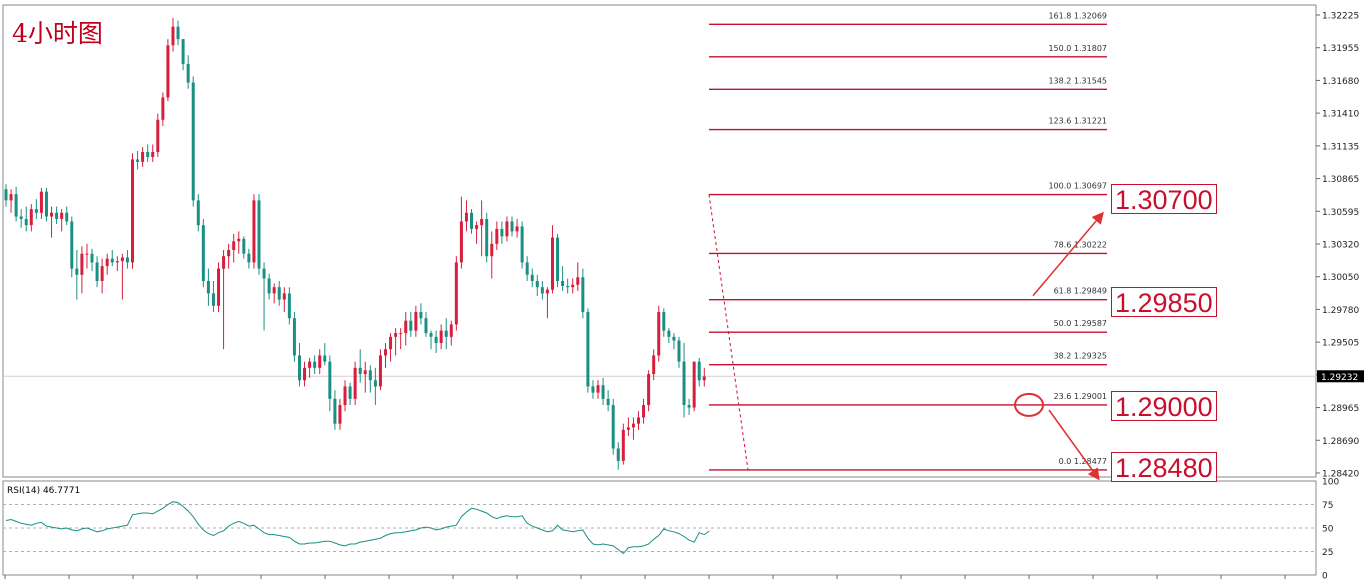 The width and height of the screenshot is (1365, 580). Describe the element at coordinates (1077, 48) in the screenshot. I see `fib-level-label: 150.0 1.31807` at that location.